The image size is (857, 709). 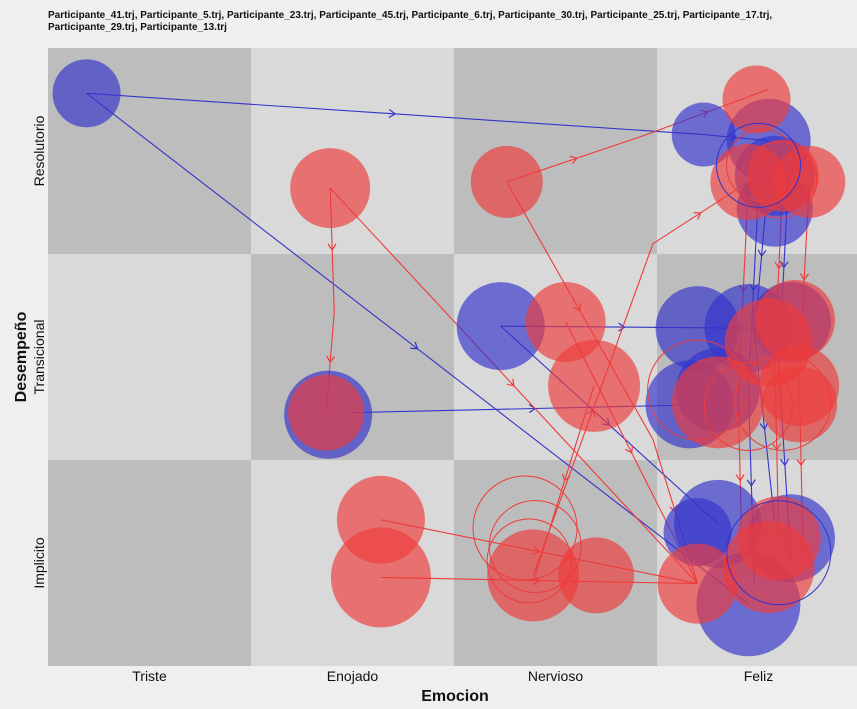 What do you see at coordinates (455, 696) in the screenshot?
I see `x-axis-title: Emocion` at bounding box center [455, 696].